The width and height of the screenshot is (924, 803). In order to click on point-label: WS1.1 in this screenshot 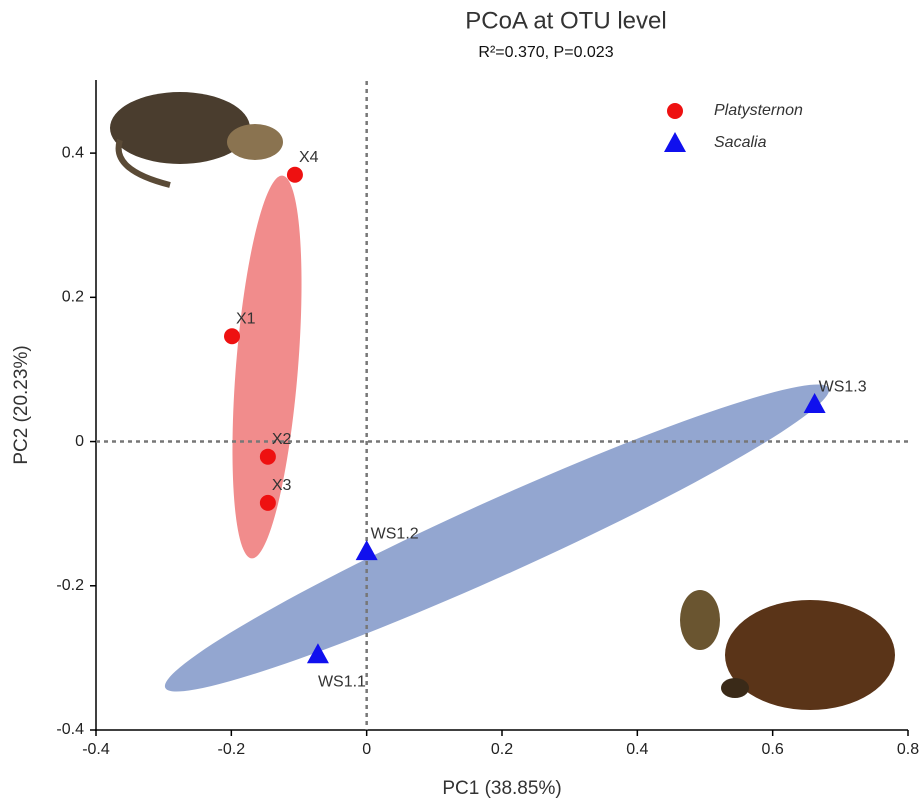, I will do `click(342, 682)`.